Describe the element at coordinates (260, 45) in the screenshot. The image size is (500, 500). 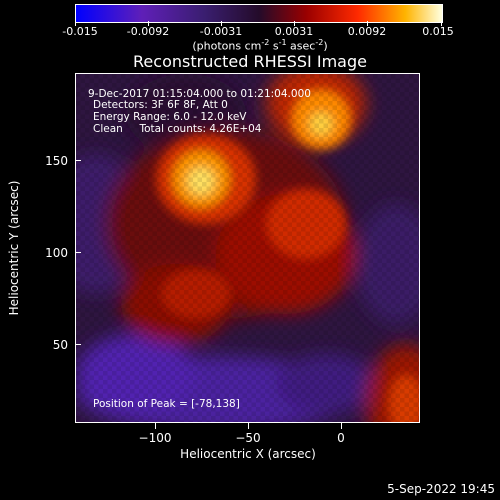
I see `colorbar-unit-label: (photons cm-2 s-1 asec-2)` at that location.